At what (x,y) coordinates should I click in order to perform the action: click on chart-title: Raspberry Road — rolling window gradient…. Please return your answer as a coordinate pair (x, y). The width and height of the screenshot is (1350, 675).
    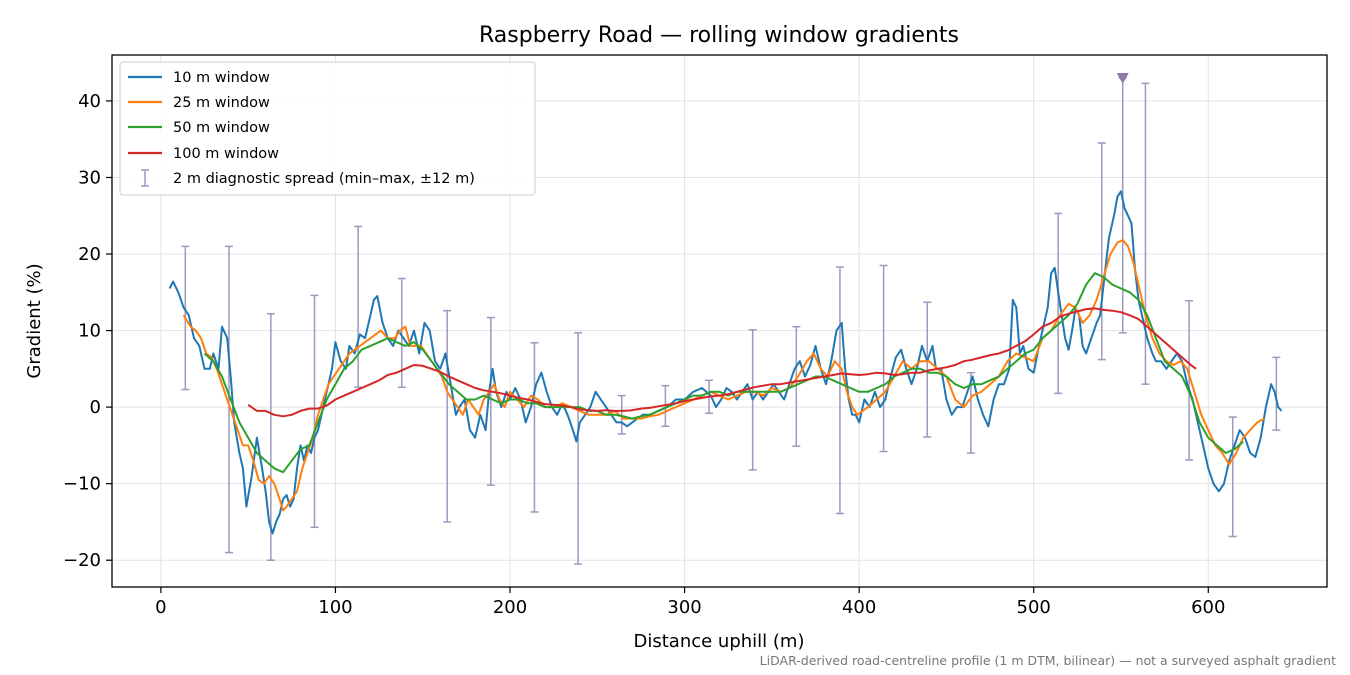
    Looking at the image, I should click on (719, 35).